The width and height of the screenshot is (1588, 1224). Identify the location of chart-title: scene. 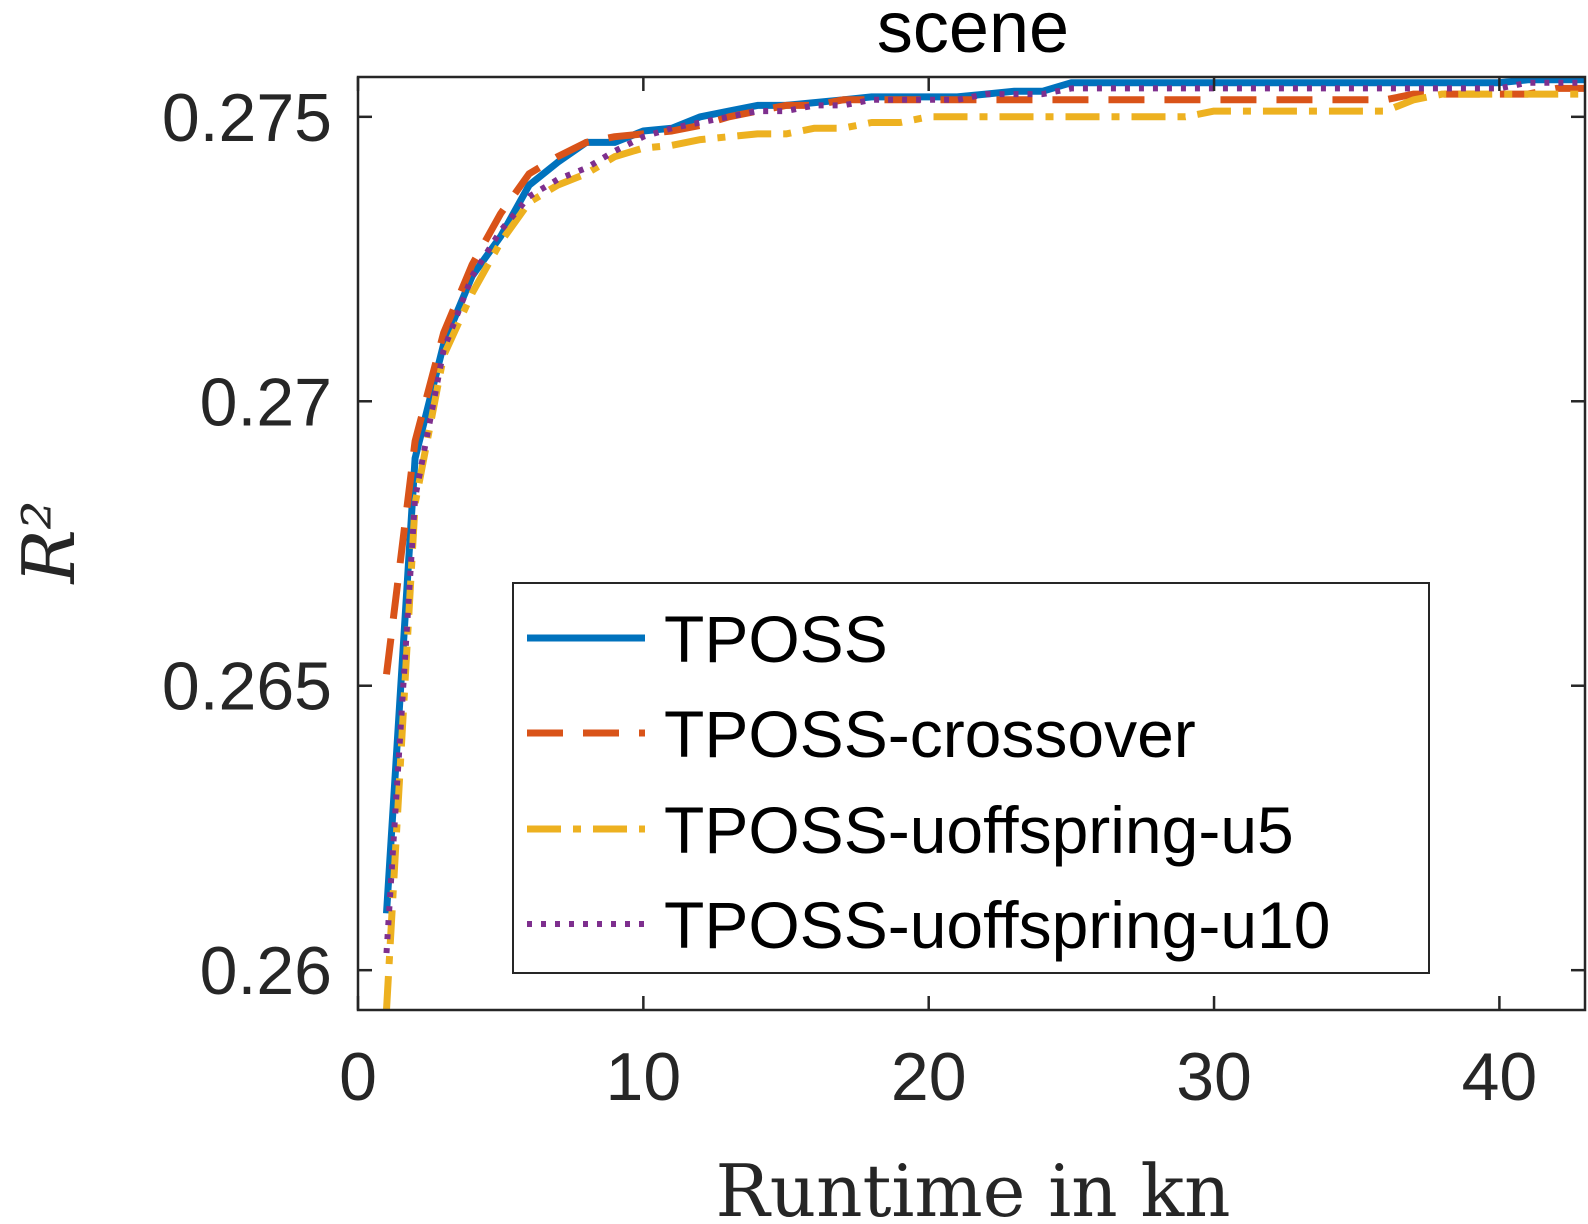
(973, 34).